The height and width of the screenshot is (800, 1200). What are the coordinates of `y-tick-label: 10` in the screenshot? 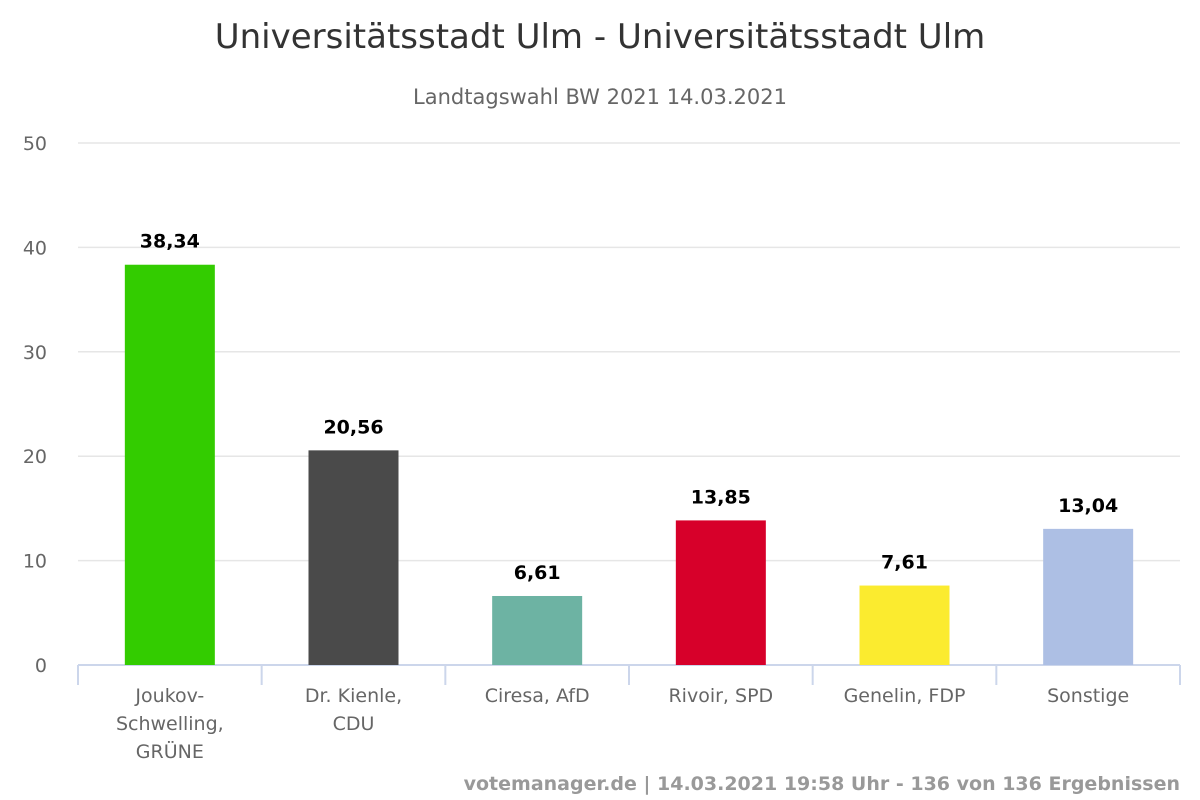 It's located at (35, 562).